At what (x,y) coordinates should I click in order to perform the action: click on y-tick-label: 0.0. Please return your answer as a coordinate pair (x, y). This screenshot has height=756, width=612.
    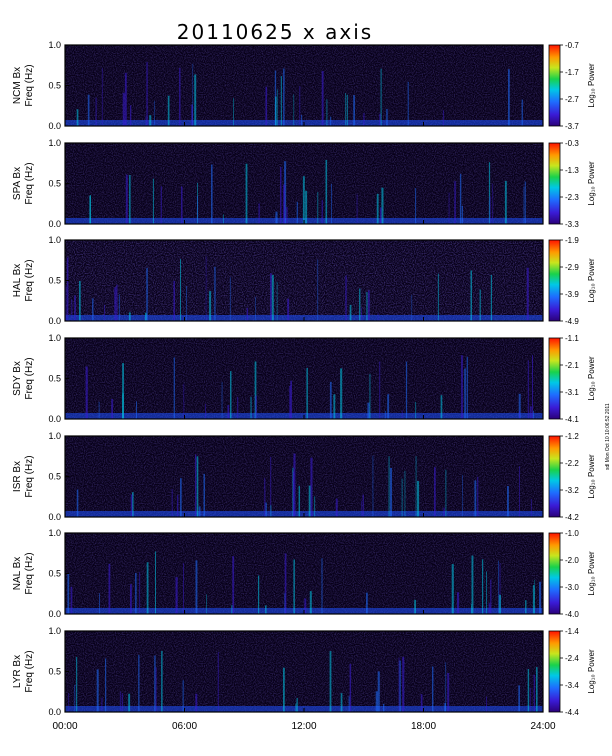
    Looking at the image, I should click on (54, 712).